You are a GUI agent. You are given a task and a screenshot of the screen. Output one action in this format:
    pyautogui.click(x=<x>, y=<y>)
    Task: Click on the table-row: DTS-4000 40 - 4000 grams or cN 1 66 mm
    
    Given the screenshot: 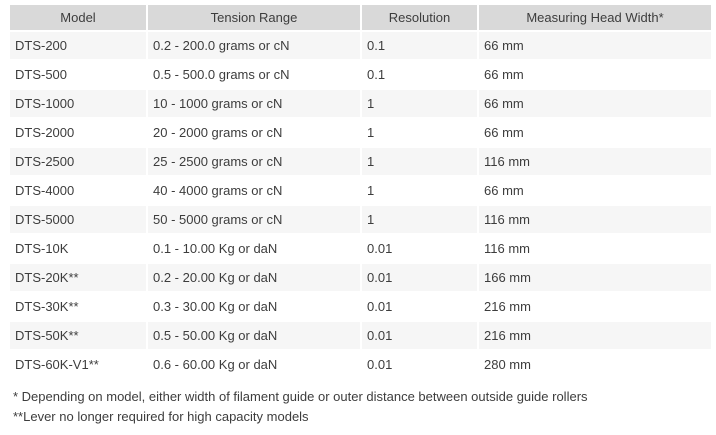 What is the action you would take?
    pyautogui.click(x=360, y=190)
    